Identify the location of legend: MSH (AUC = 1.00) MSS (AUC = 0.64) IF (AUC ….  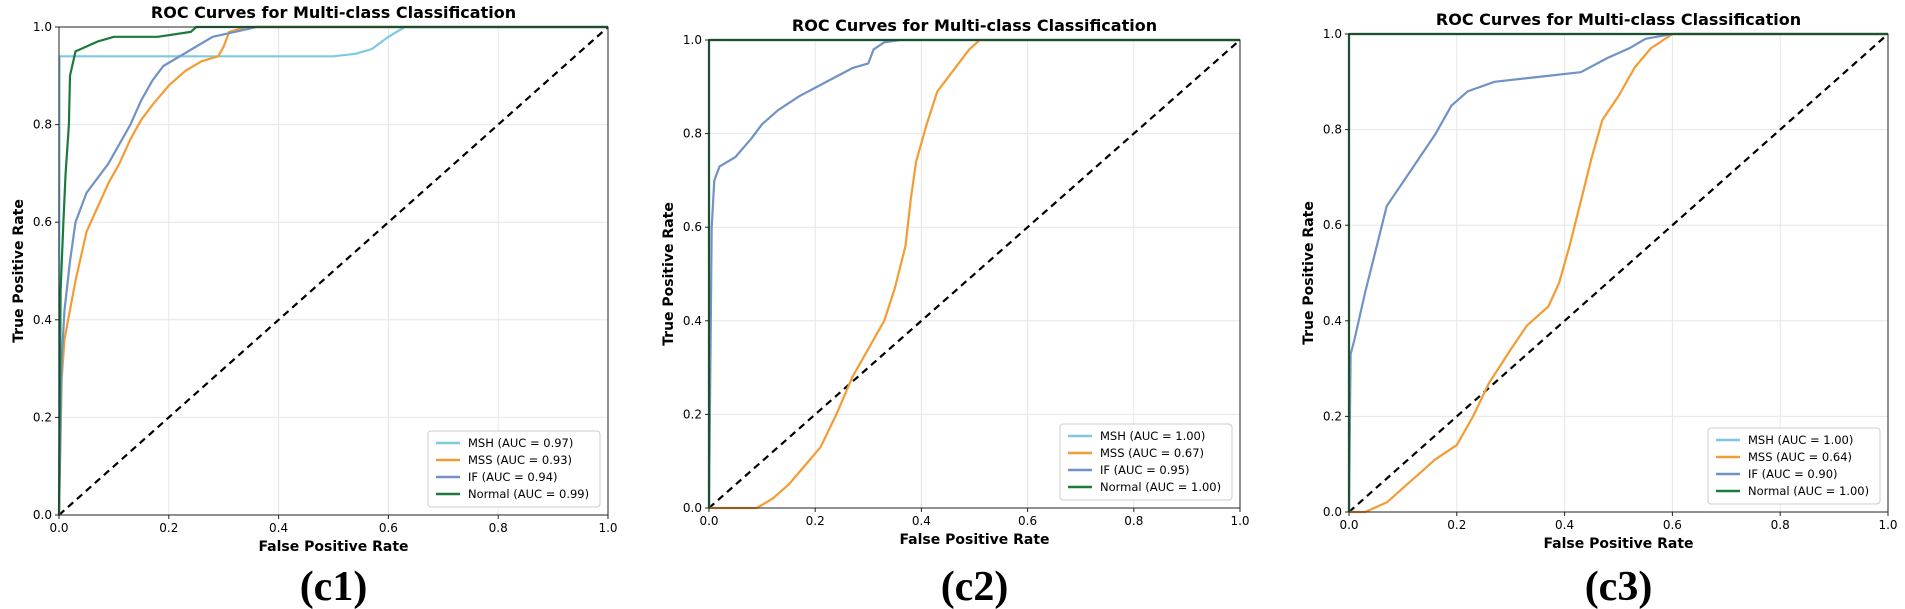
(1794, 466).